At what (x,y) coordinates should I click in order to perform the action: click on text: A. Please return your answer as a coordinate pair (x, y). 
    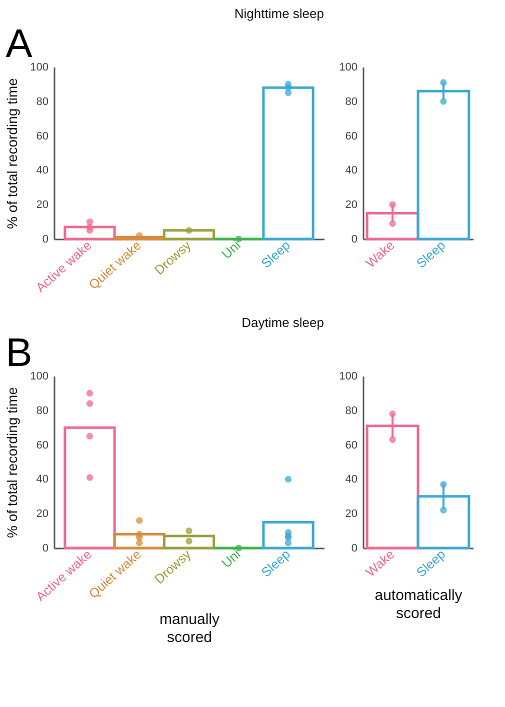
    Looking at the image, I should click on (19, 44).